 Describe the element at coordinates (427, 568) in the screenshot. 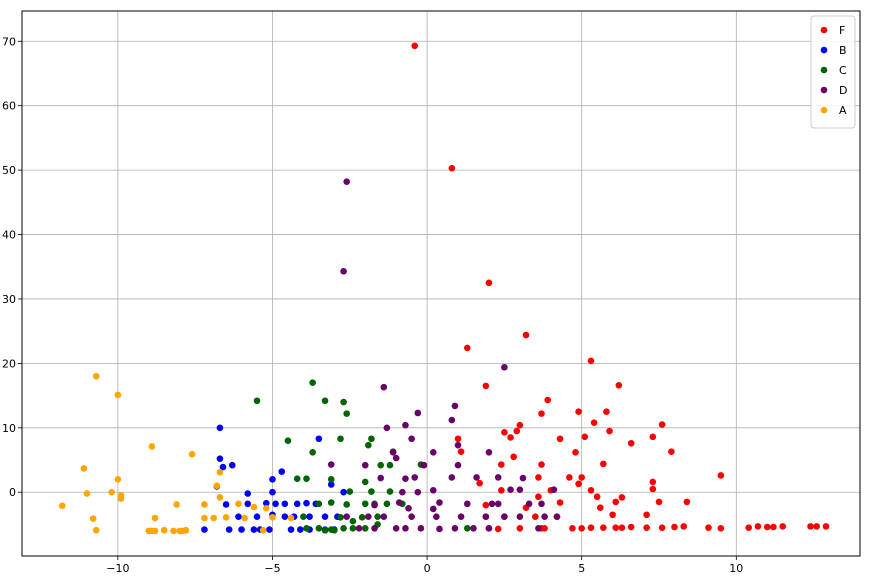

I see `x-tick-label: 0` at that location.